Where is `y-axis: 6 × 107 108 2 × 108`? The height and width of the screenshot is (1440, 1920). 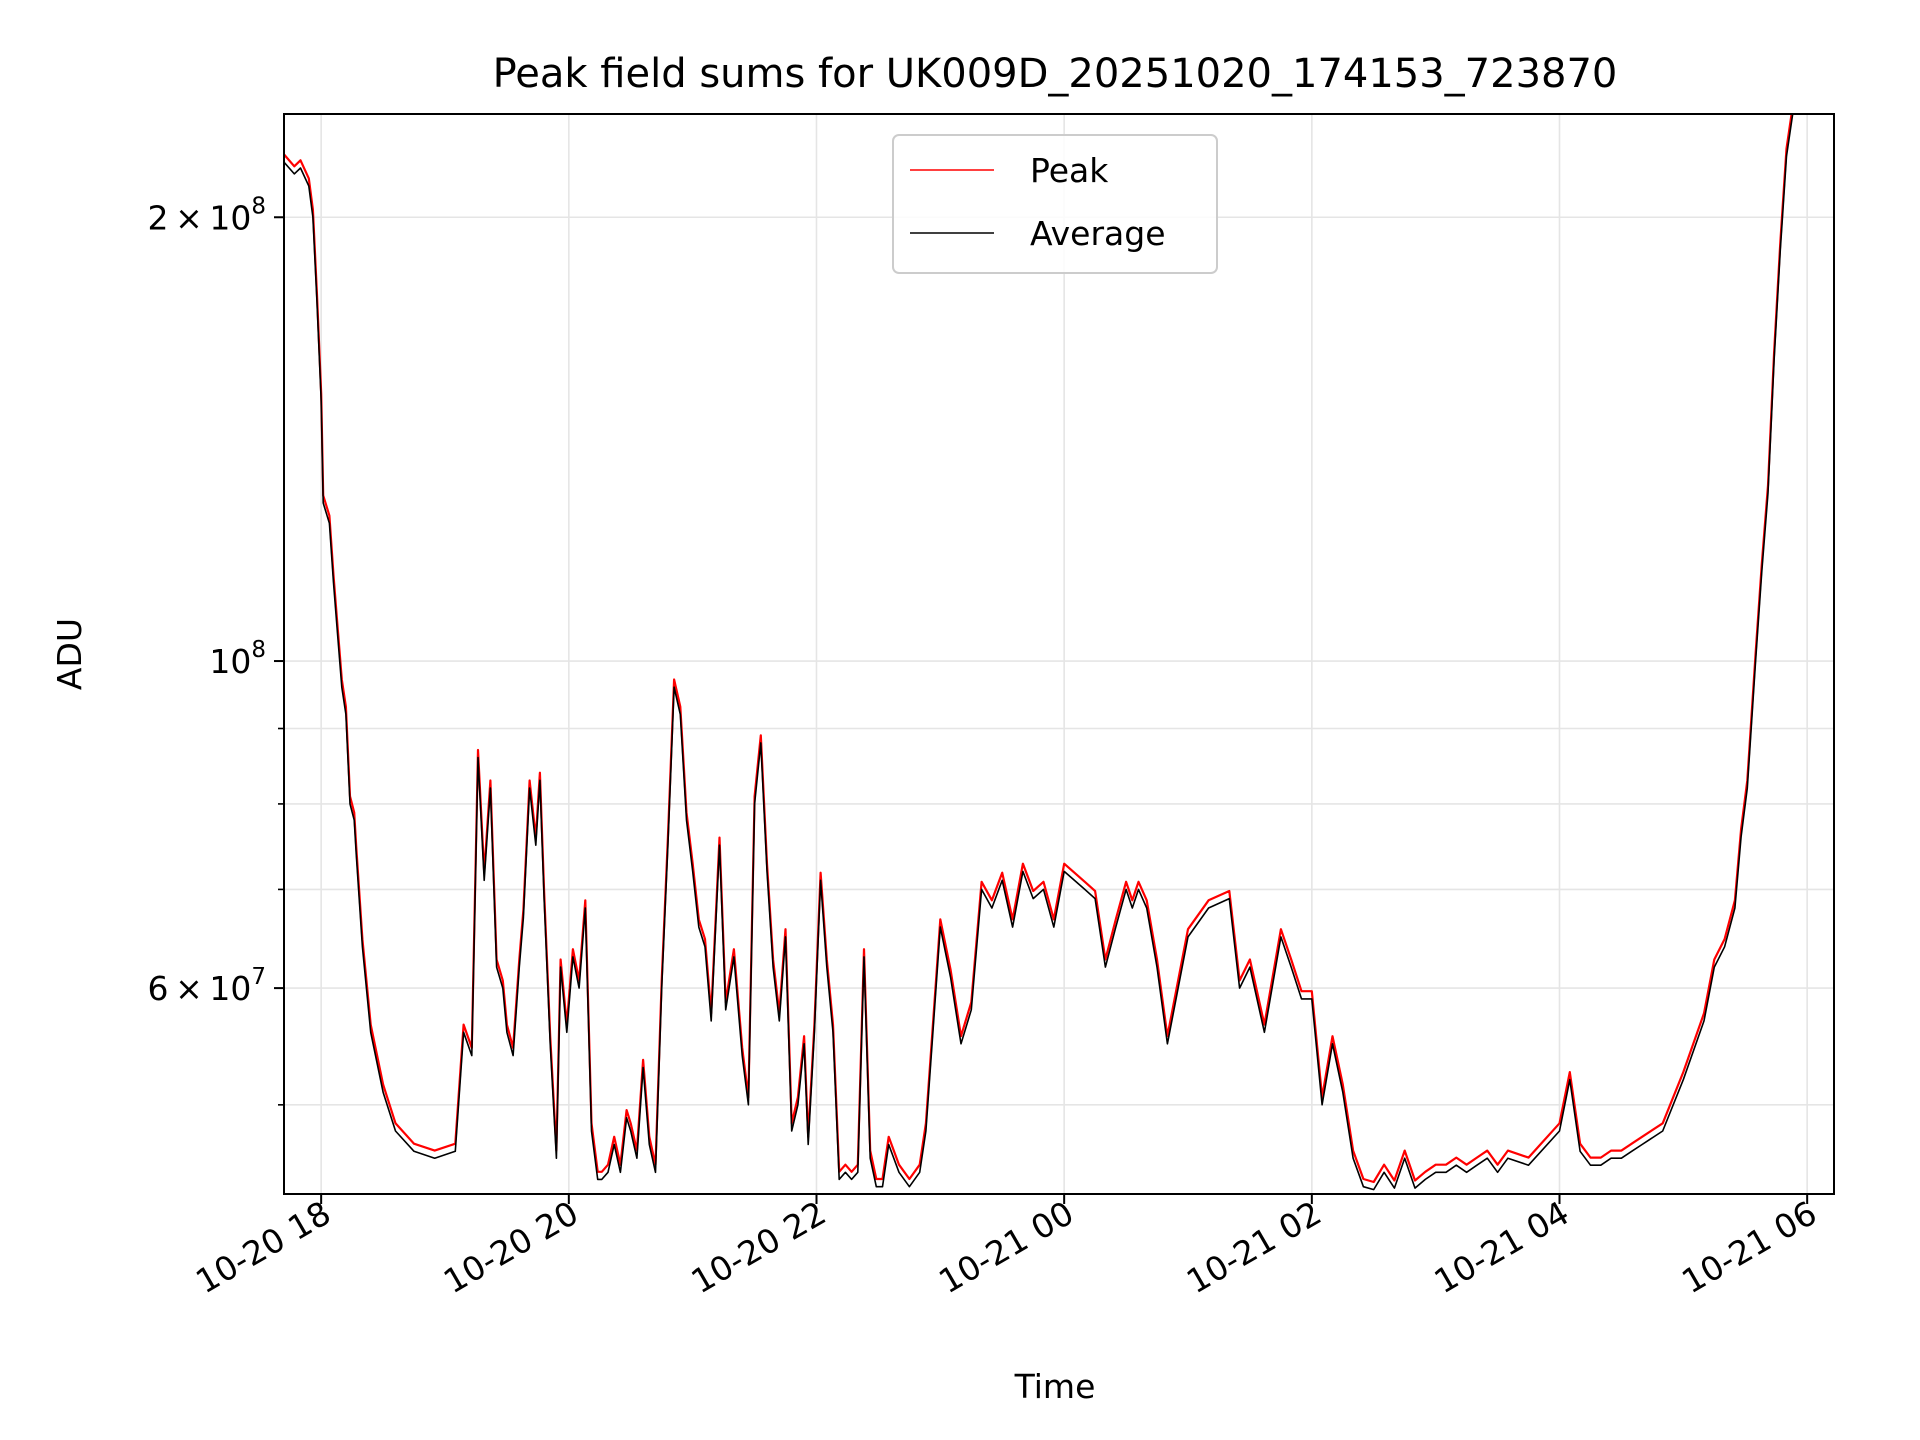
y-axis: 6 × 107 108 2 × 108 is located at coordinates (216, 649).